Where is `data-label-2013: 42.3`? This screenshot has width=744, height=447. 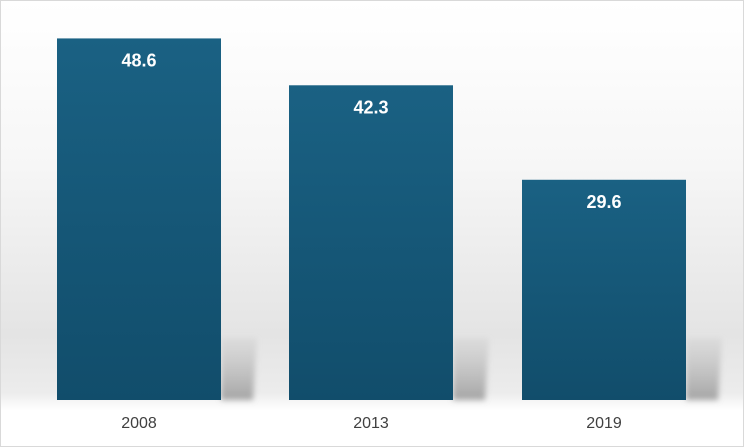 data-label-2013: 42.3 is located at coordinates (370, 107).